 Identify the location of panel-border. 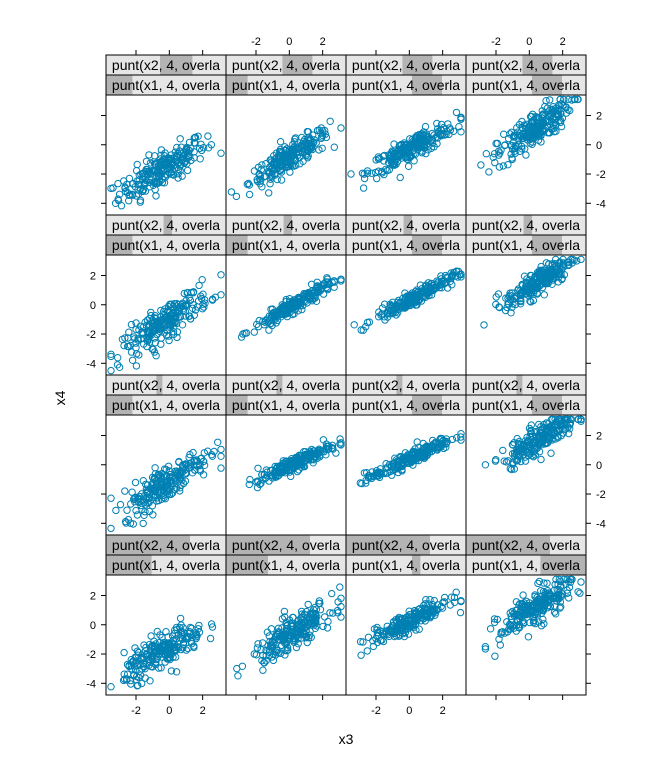
(166, 475).